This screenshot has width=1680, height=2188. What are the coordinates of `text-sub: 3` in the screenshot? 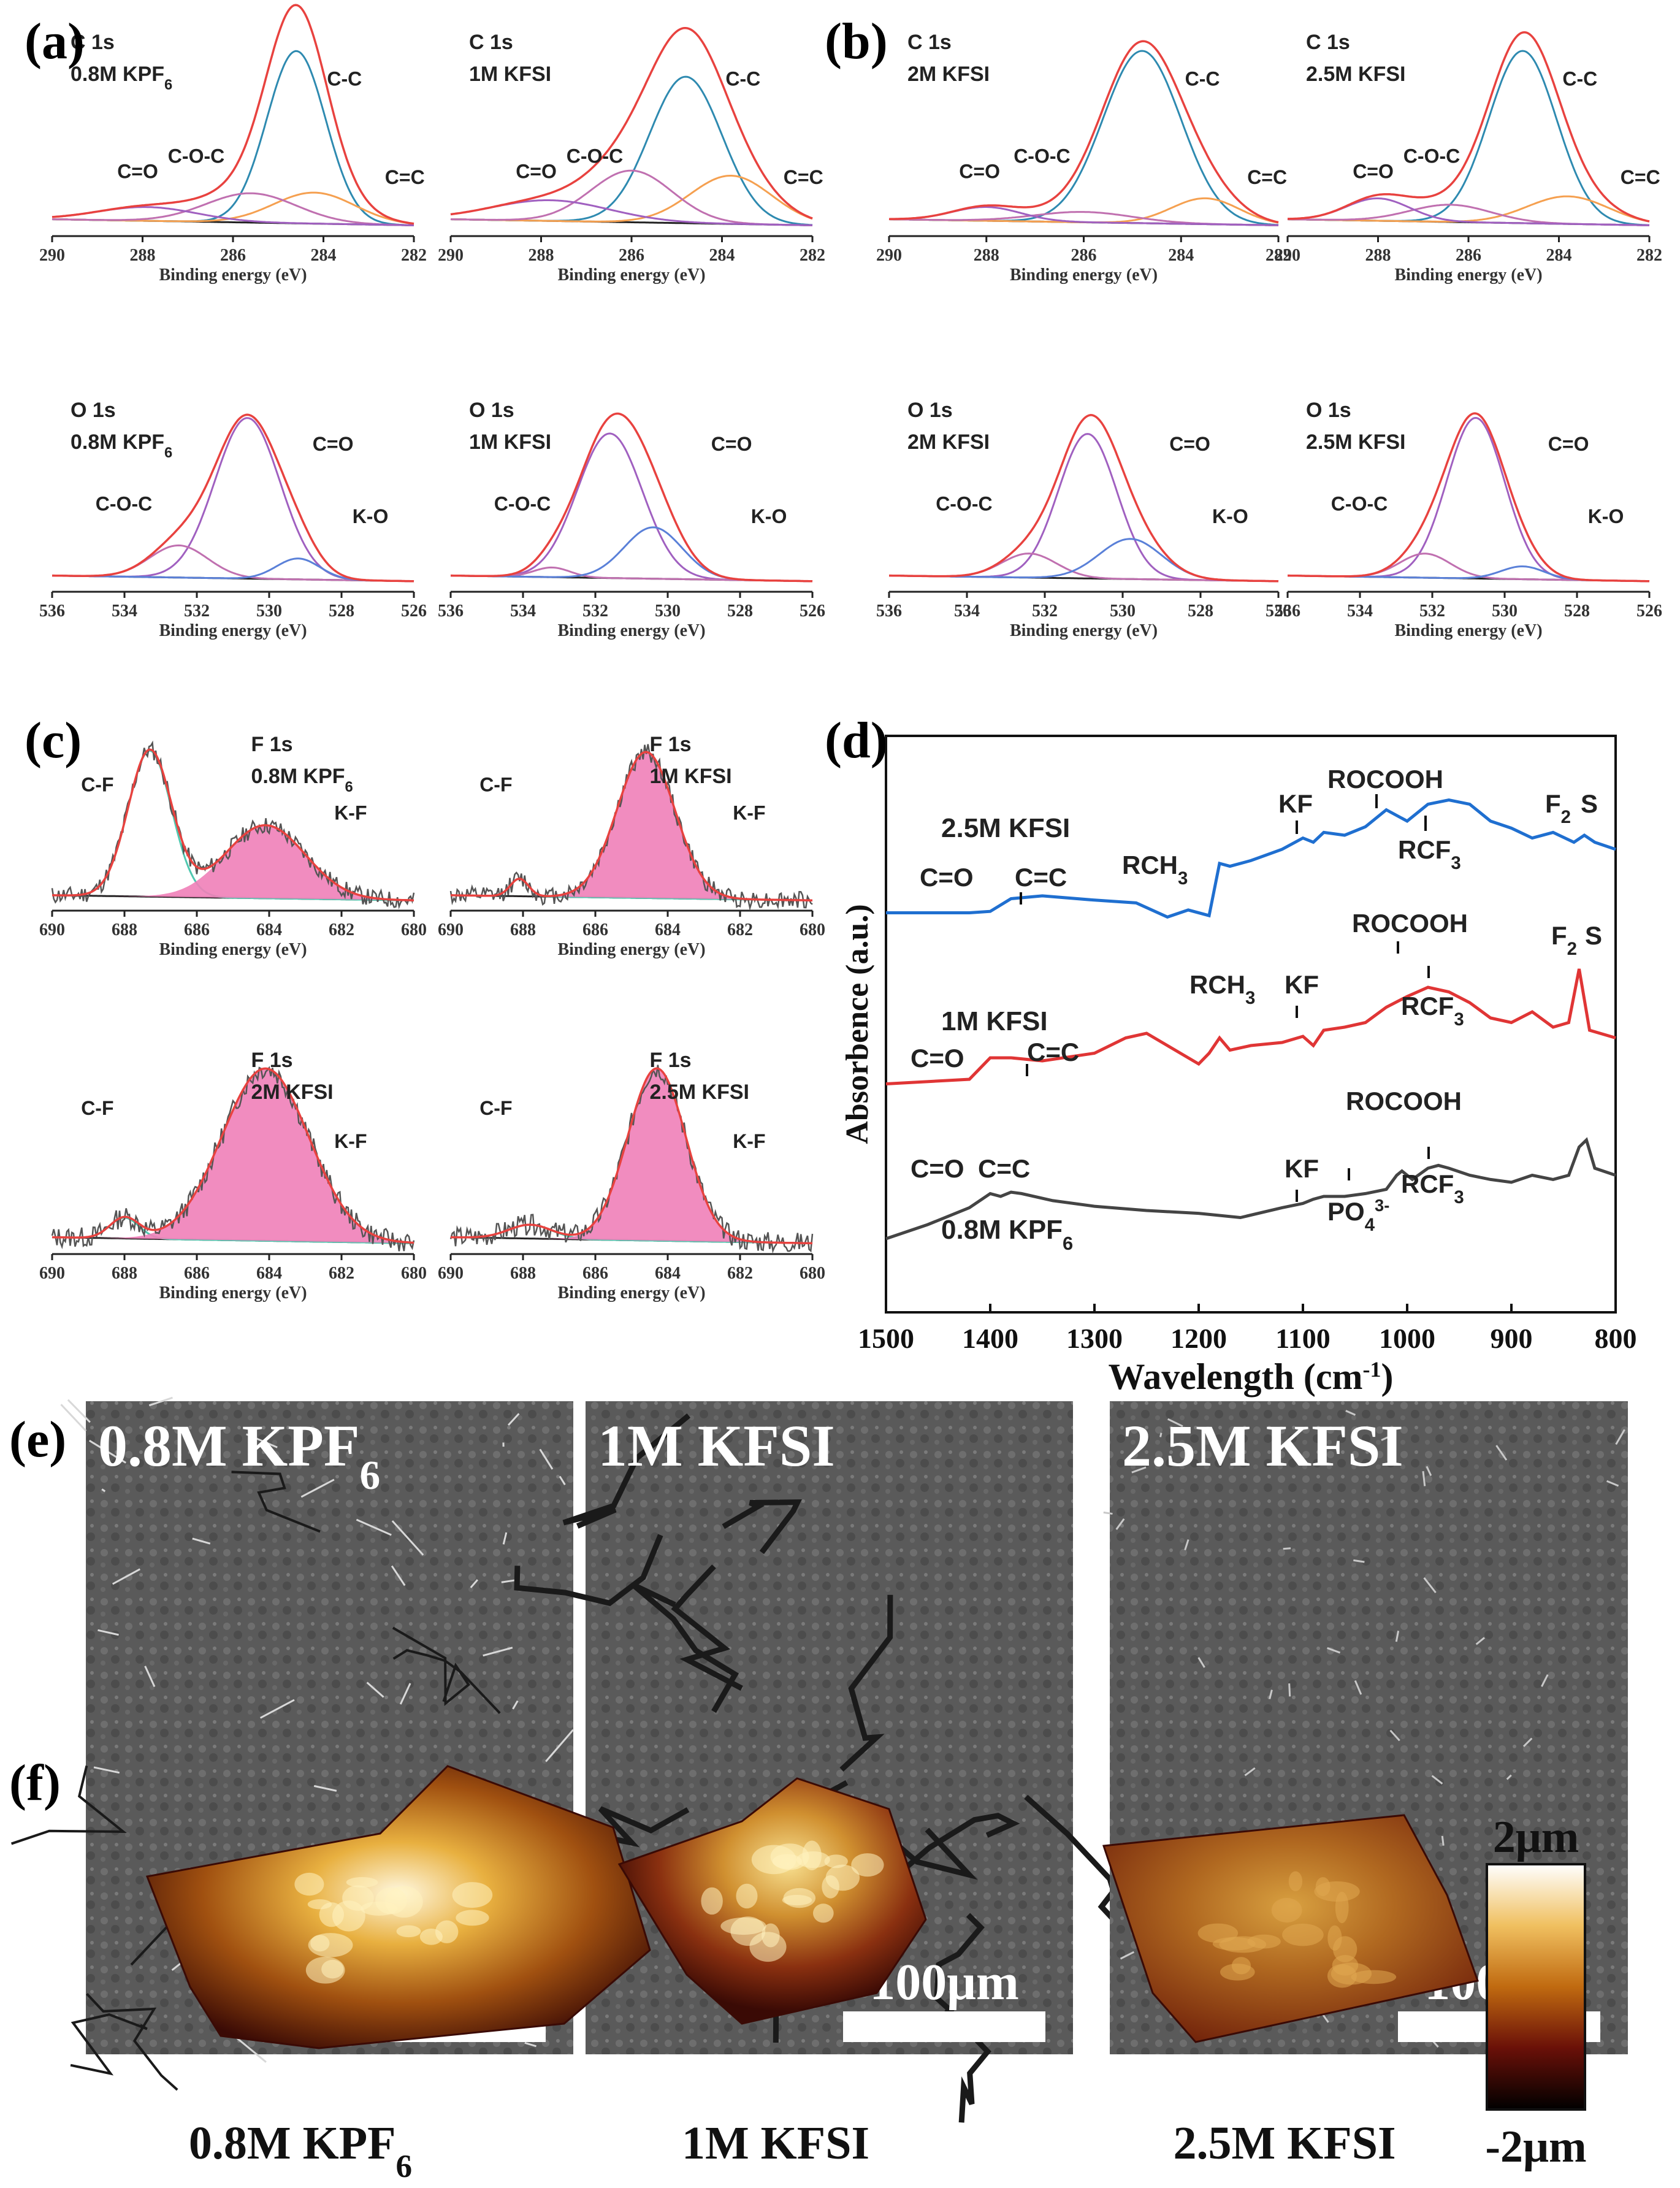 It's located at (1455, 863).